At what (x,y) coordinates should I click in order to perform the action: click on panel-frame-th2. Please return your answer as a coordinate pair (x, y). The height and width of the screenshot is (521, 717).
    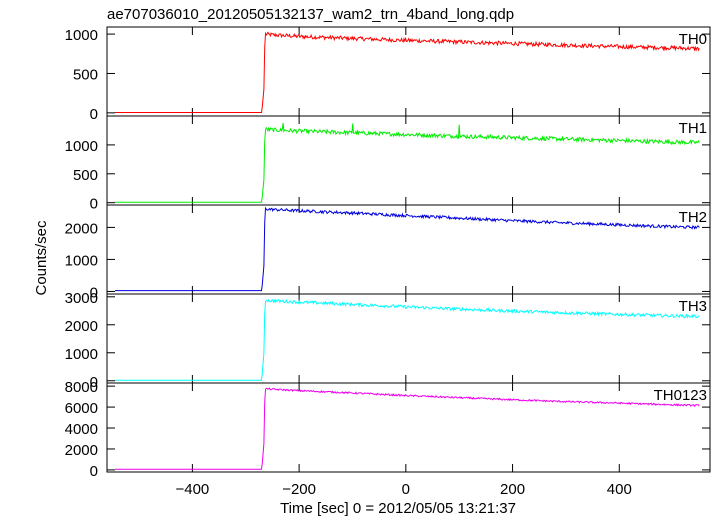
    Looking at the image, I should click on (408, 249).